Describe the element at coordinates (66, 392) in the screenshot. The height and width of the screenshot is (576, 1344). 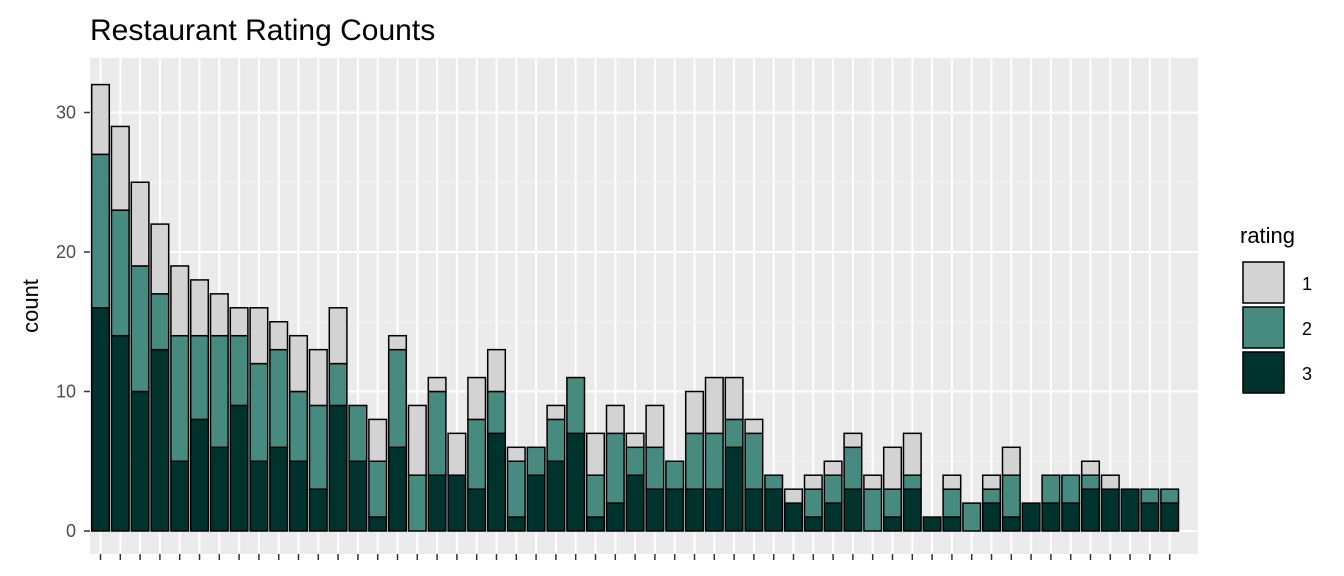
I see `y-tick-label: 10` at that location.